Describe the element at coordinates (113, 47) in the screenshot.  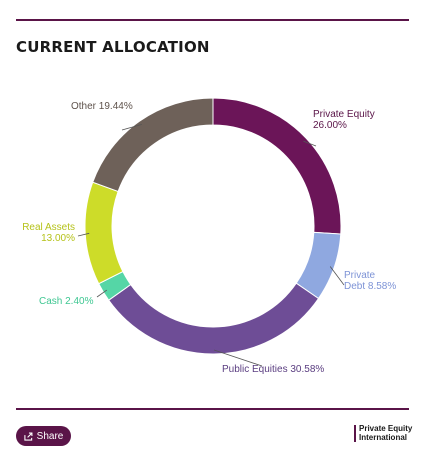
I see `chart-title: CURRENT ALLOCATION` at that location.